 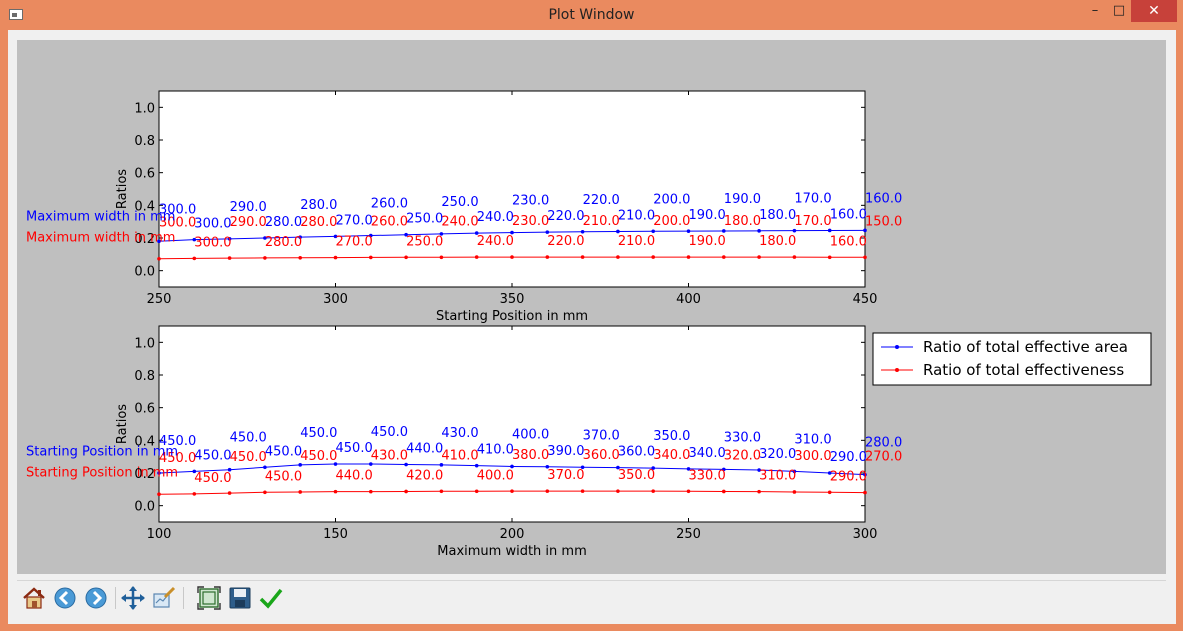 I want to click on x-tick-label: 200, so click(x=512, y=534).